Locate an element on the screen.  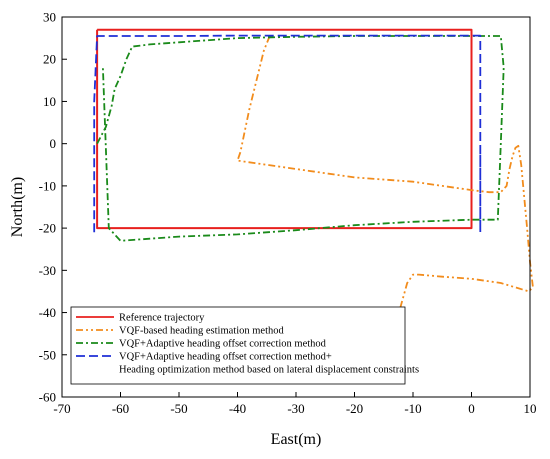
legend-entry-2: VQF-based heading estimation method is located at coordinates (202, 331).